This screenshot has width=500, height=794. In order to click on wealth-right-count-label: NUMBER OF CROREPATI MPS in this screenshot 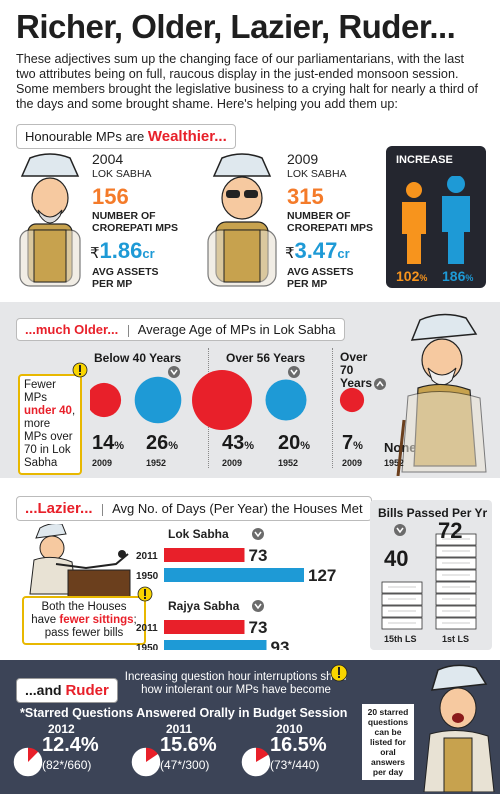, I will do `click(330, 222)`.